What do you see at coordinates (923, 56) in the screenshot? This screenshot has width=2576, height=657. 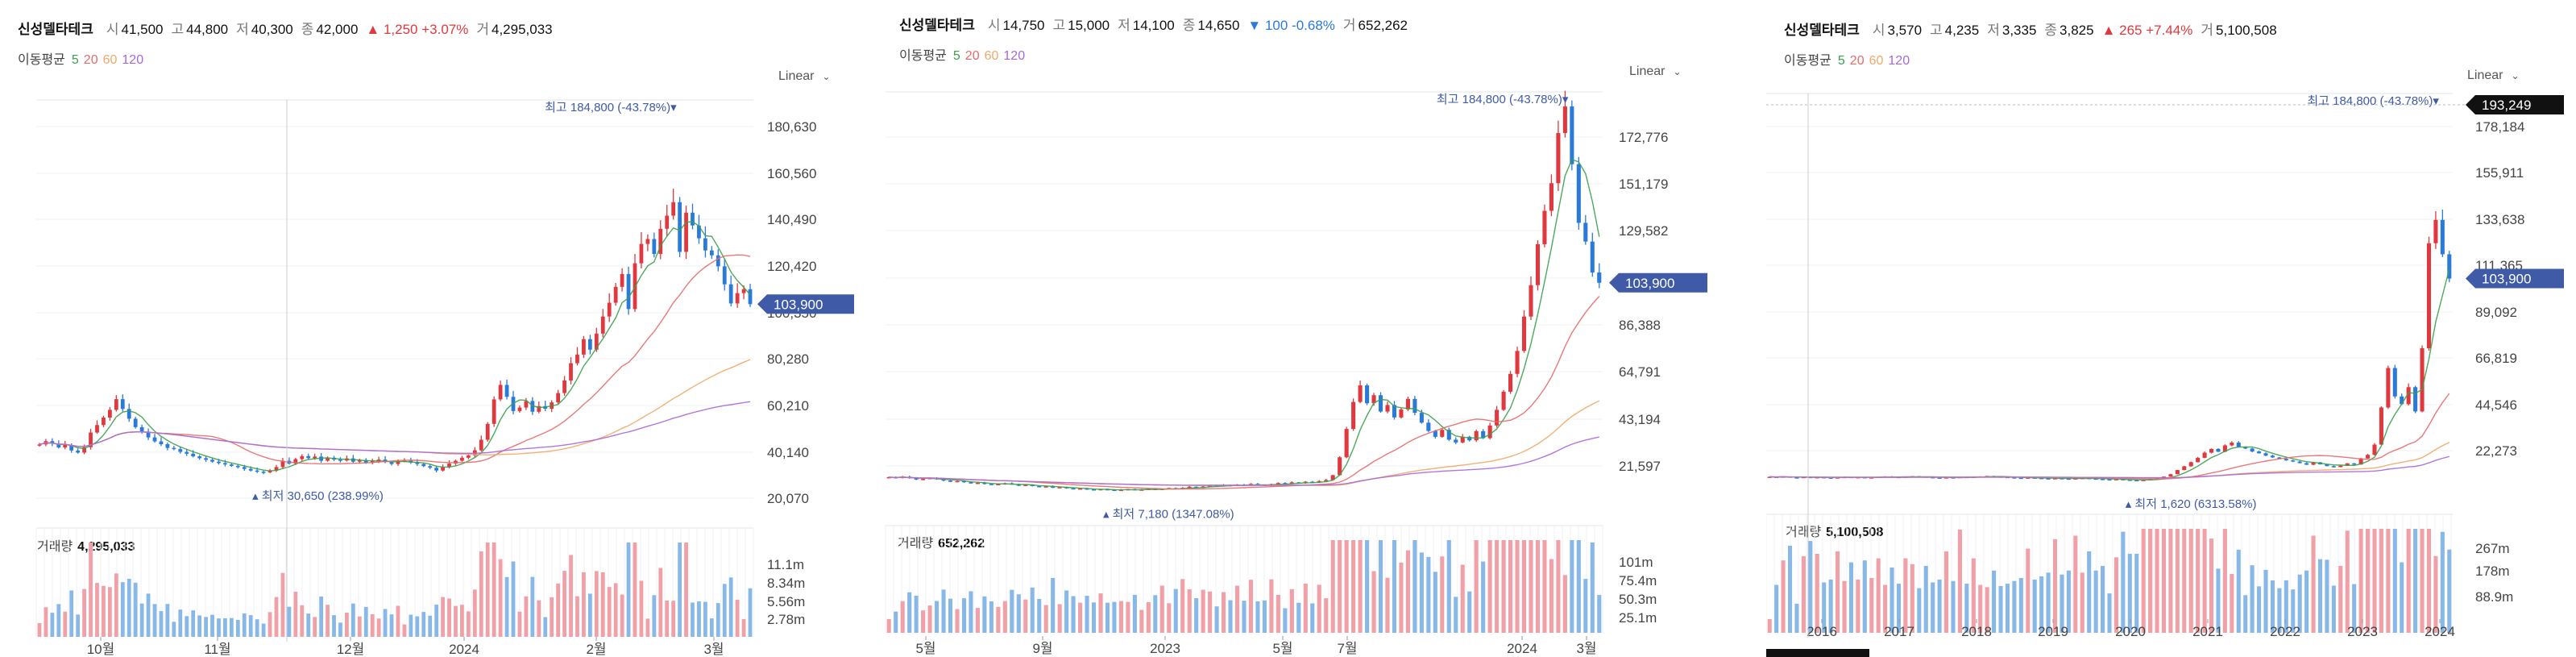 I see `ma-label: 이동평균` at bounding box center [923, 56].